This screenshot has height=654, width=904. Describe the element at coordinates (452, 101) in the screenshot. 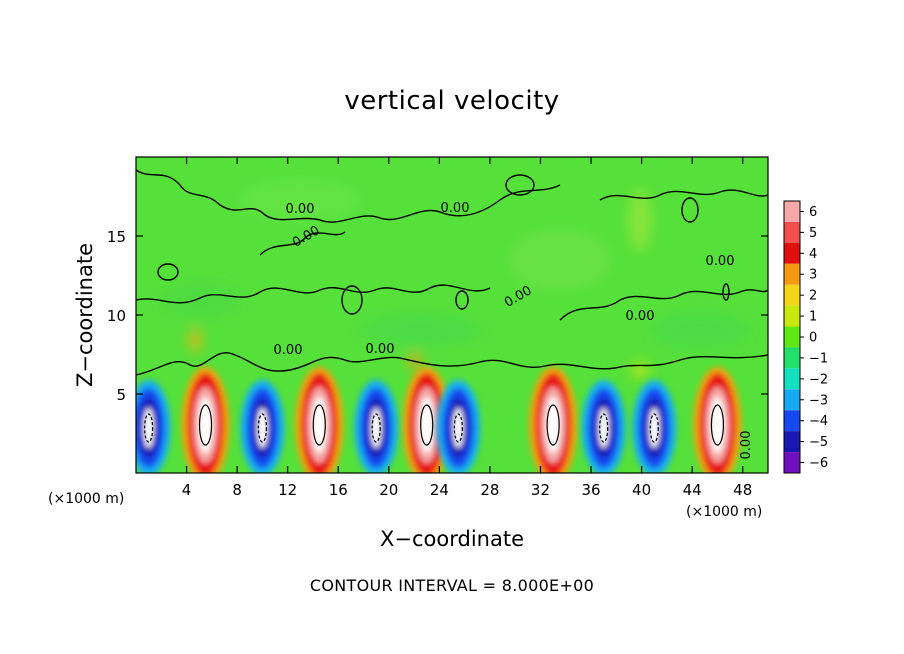

I see `chart-title: vertical velocity` at that location.